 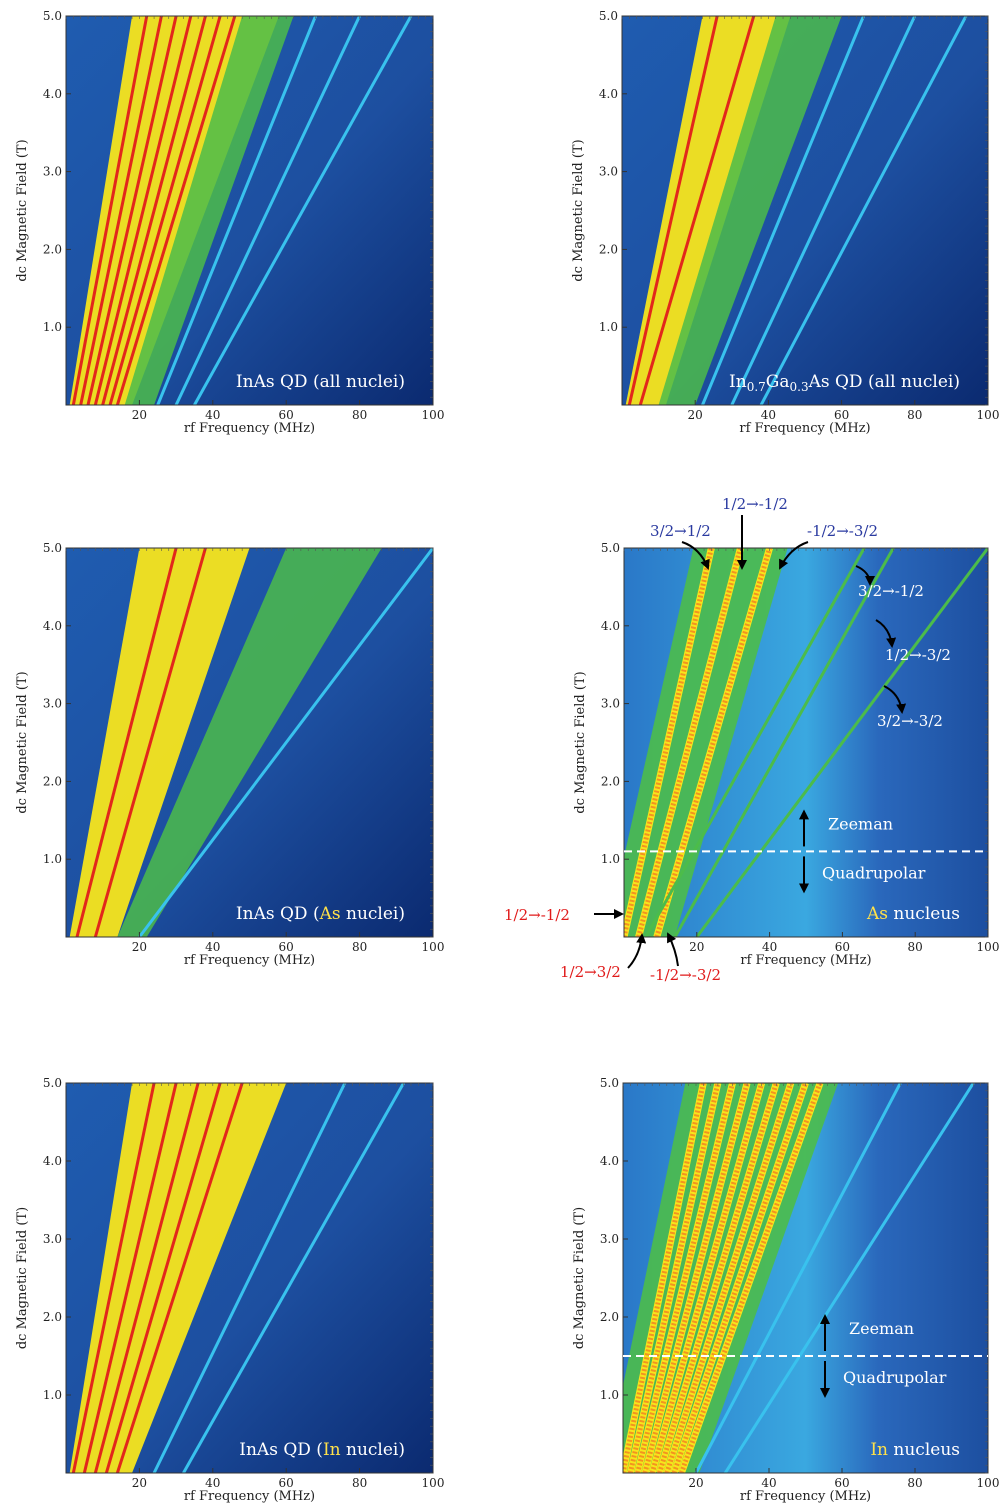 What do you see at coordinates (910, 721) in the screenshot?
I see `transition-label-white: 3/2→-3/2` at bounding box center [910, 721].